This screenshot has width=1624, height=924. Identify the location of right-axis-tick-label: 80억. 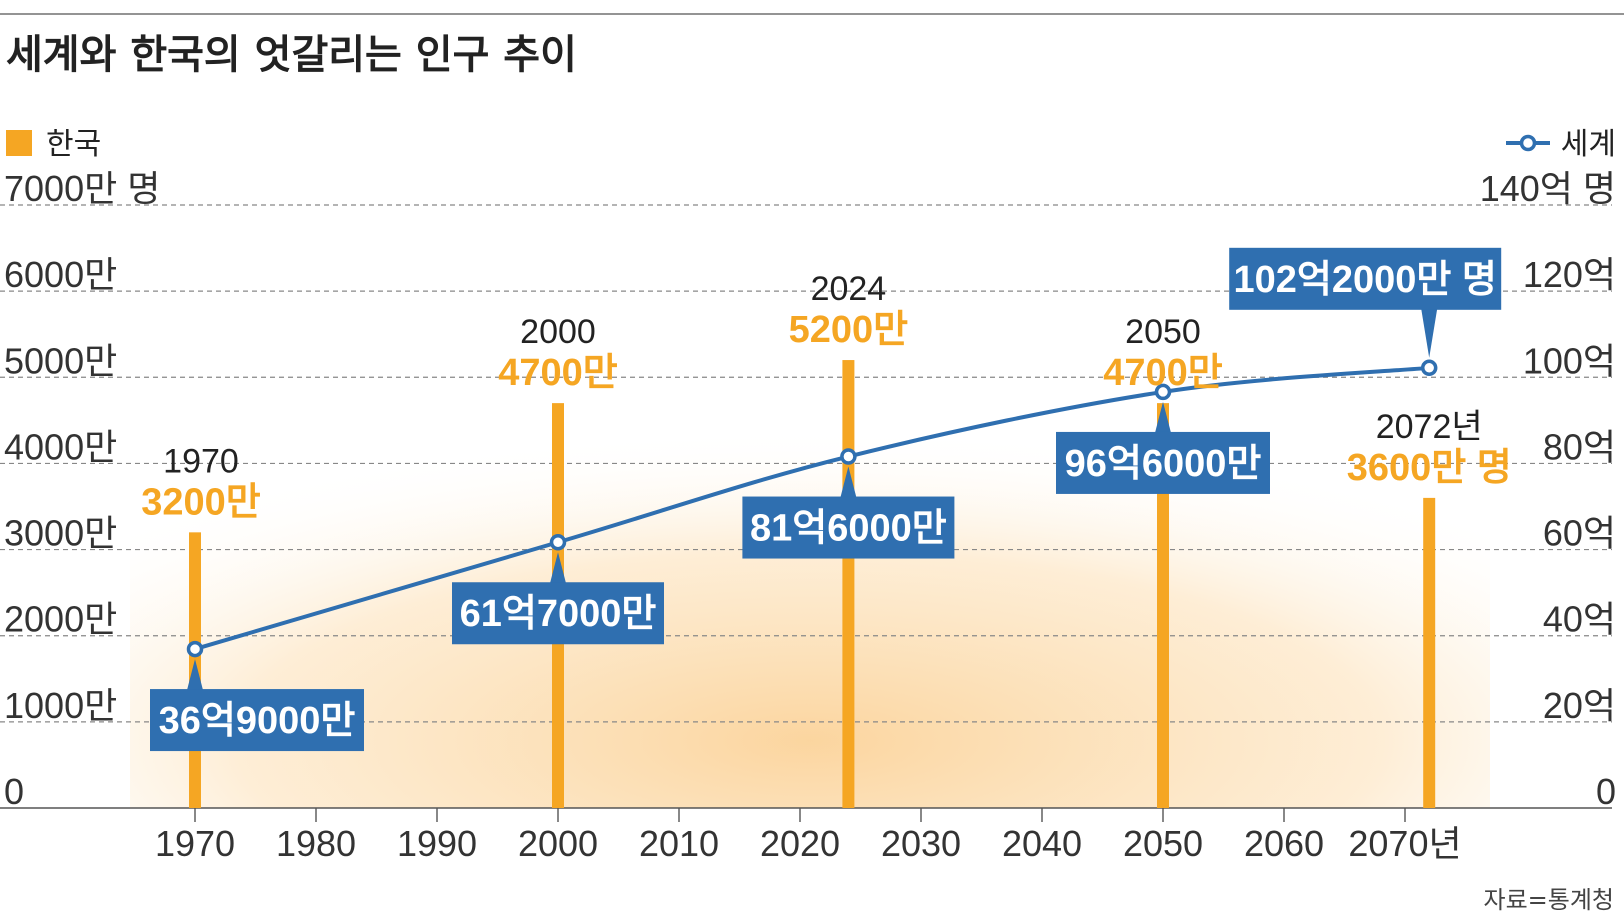
(1579, 446).